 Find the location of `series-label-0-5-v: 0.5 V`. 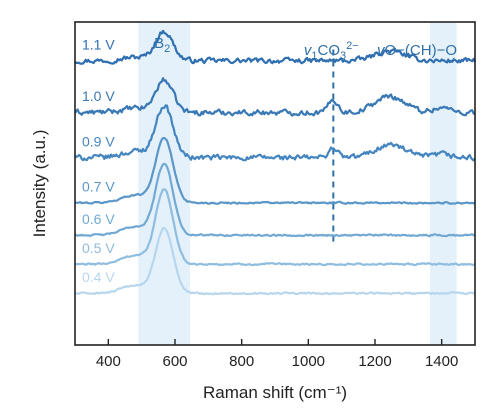

series-label-0-5-v: 0.5 V is located at coordinates (98, 248).